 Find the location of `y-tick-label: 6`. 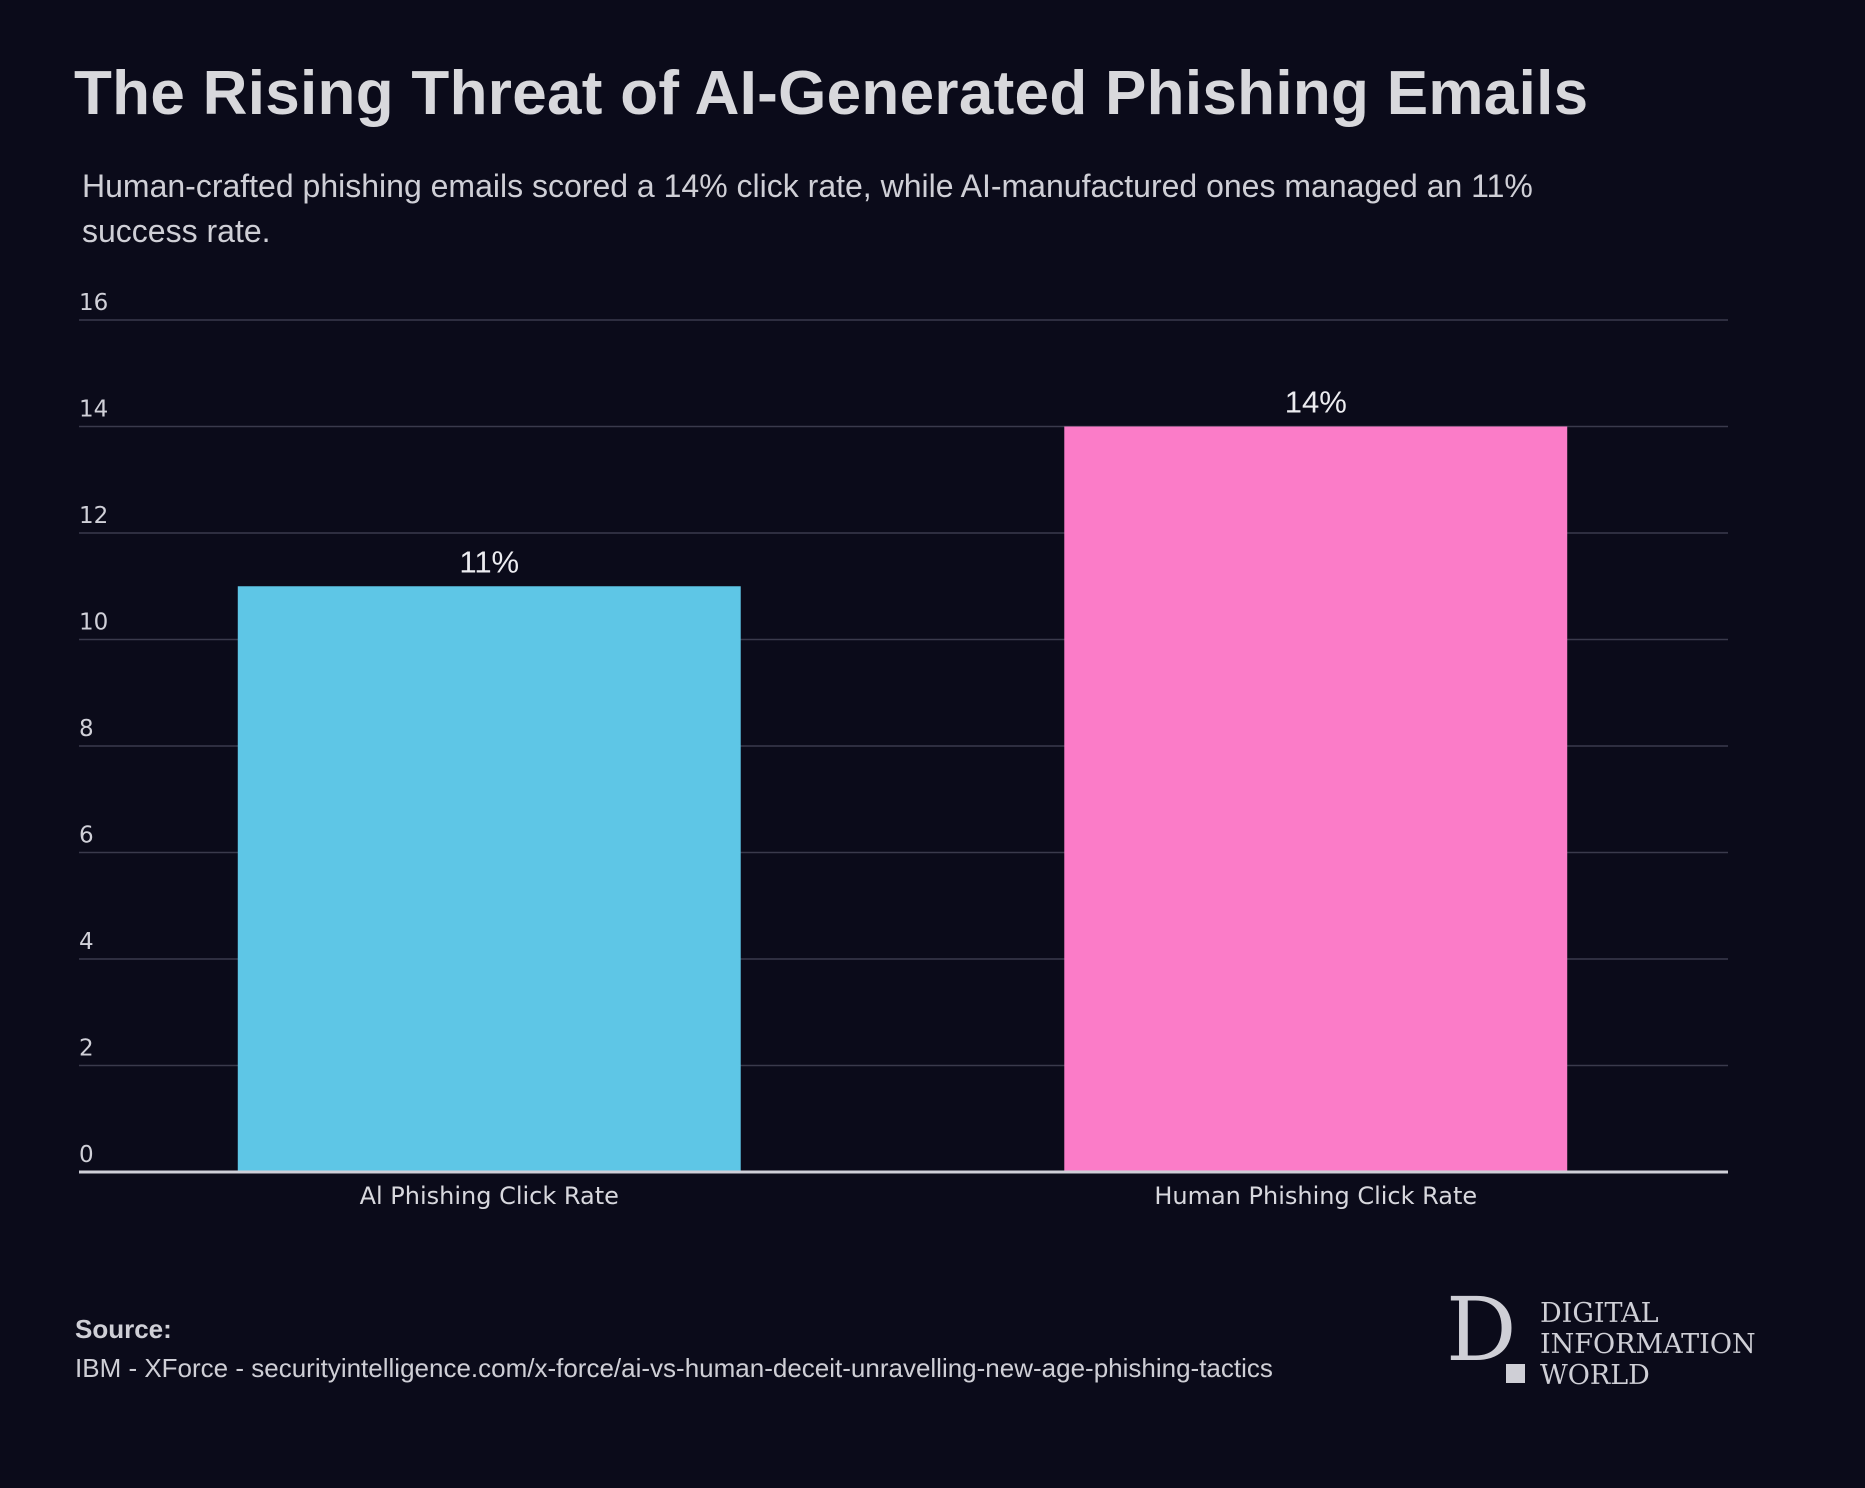

y-tick-label: 6 is located at coordinates (86, 836).